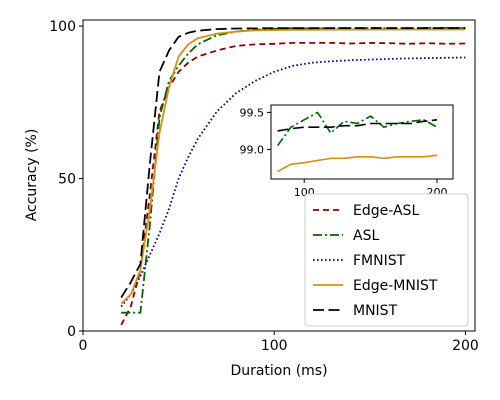 The image size is (500, 400). I want to click on main-x-tick-label: 200, so click(465, 346).